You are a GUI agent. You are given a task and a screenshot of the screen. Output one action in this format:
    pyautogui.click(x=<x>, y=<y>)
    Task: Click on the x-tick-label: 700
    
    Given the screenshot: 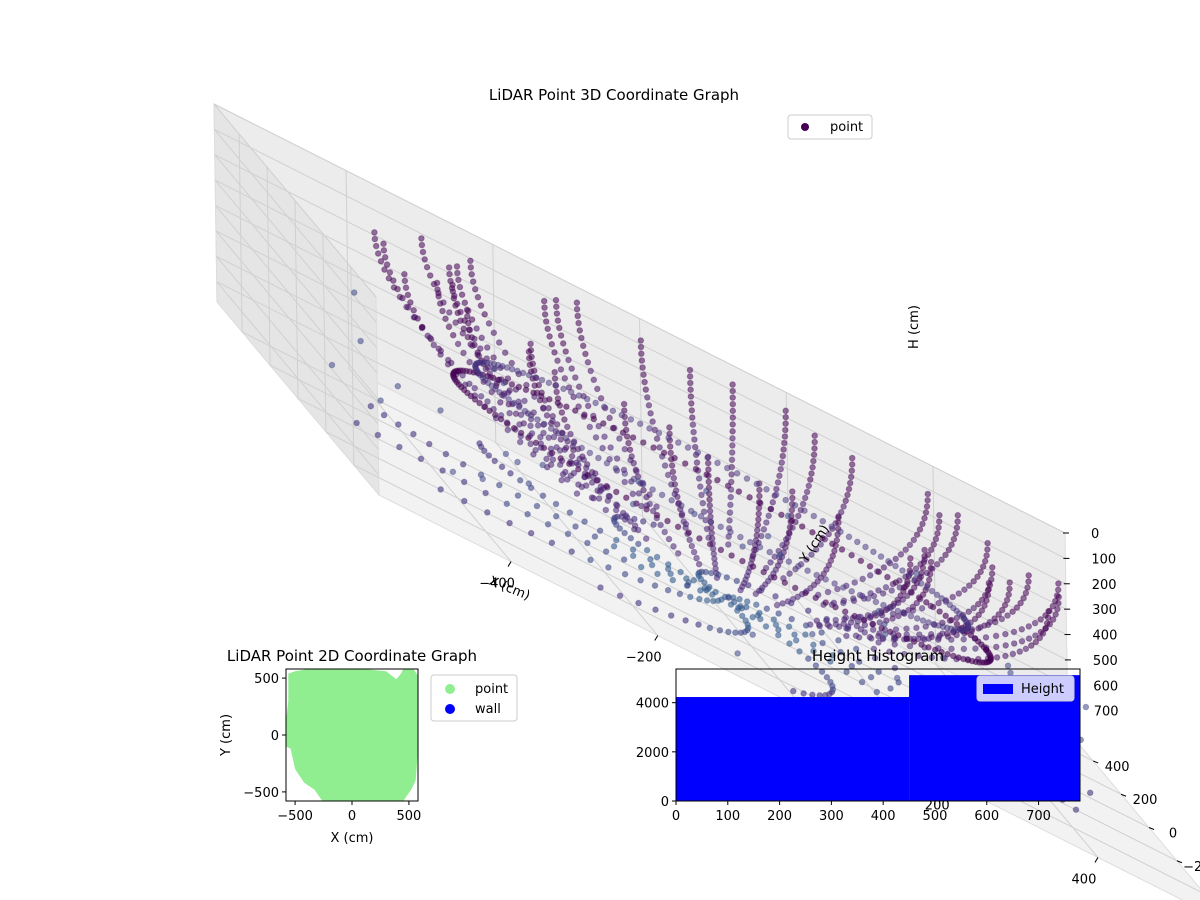 What is the action you would take?
    pyautogui.click(x=1038, y=816)
    